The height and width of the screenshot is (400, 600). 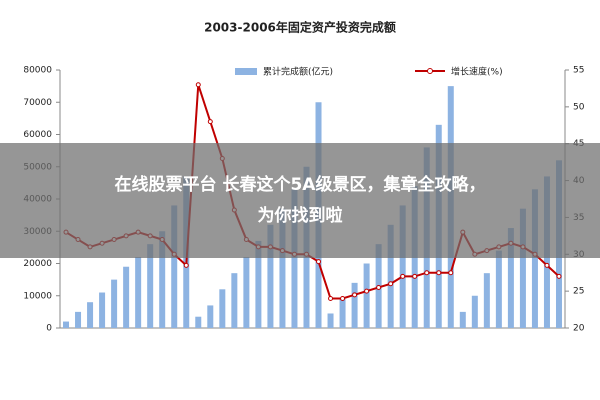 I want to click on overlay-text: 在线股票平台 长春这个5A级景区，集章全攻略，, so click(x=300, y=184).